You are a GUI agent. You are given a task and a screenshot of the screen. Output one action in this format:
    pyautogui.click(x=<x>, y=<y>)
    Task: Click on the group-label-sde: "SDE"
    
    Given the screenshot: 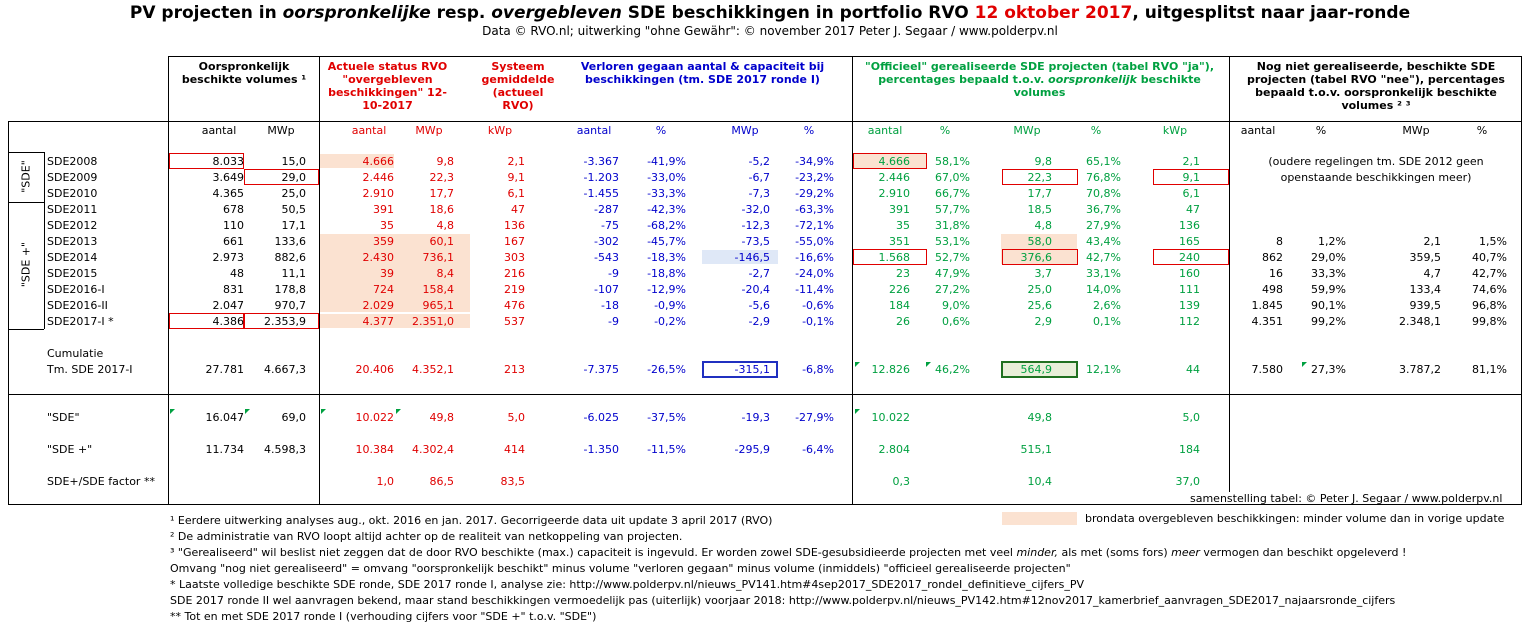 What is the action you would take?
    pyautogui.click(x=26, y=176)
    